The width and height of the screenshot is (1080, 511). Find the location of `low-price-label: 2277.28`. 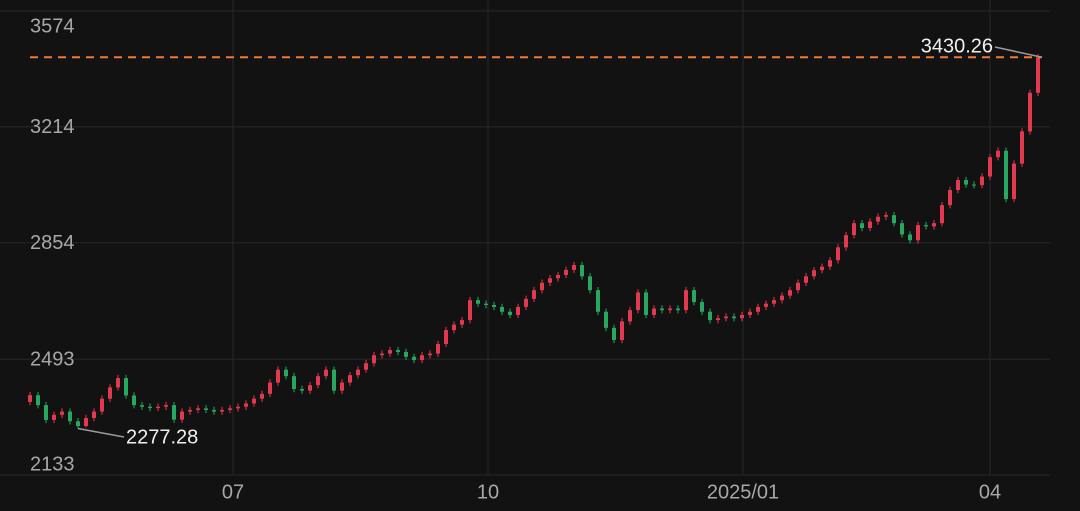

low-price-label: 2277.28 is located at coordinates (162, 437).